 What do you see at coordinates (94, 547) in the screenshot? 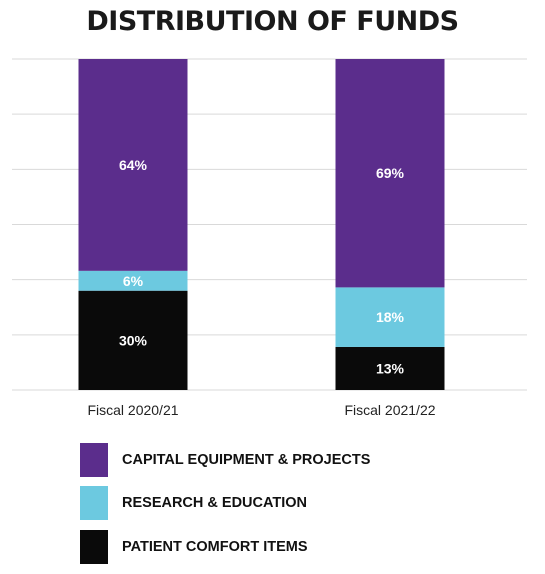
I see `legend-swatch-patient-comfort` at bounding box center [94, 547].